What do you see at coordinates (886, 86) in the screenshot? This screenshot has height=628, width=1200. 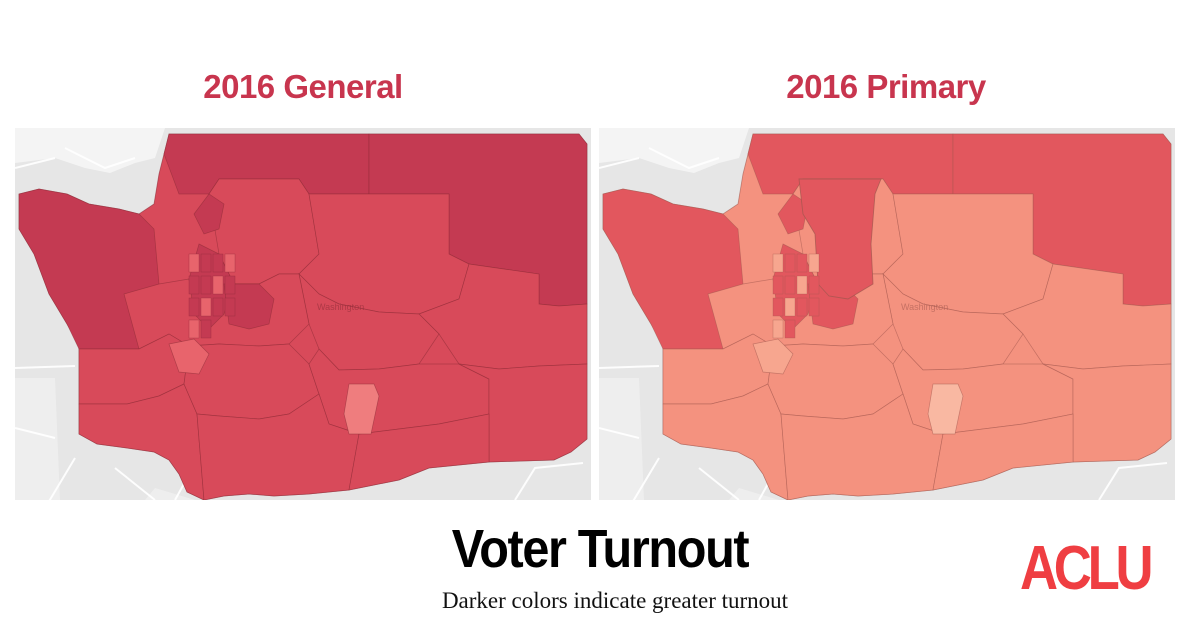 I see `primary-panel-title: 2016 Primary` at bounding box center [886, 86].